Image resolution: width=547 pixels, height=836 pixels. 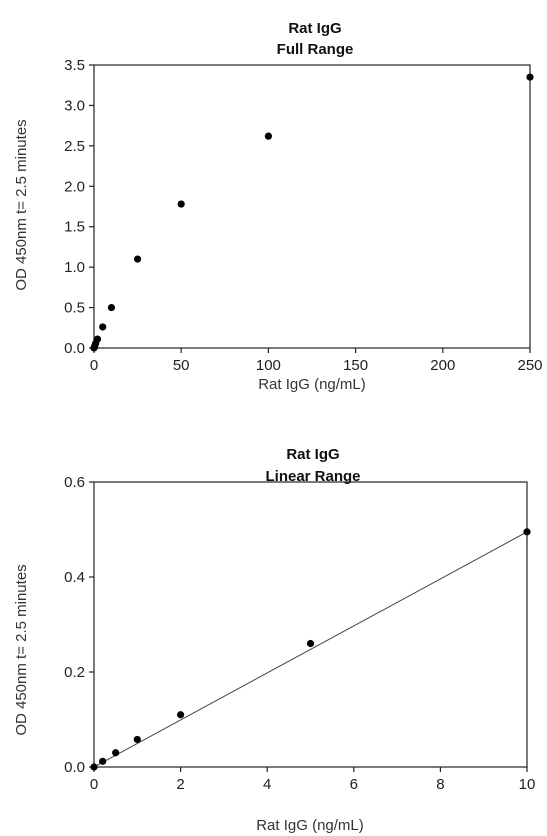 I want to click on chart2-y-tick-label: 0.2, so click(x=74, y=672).